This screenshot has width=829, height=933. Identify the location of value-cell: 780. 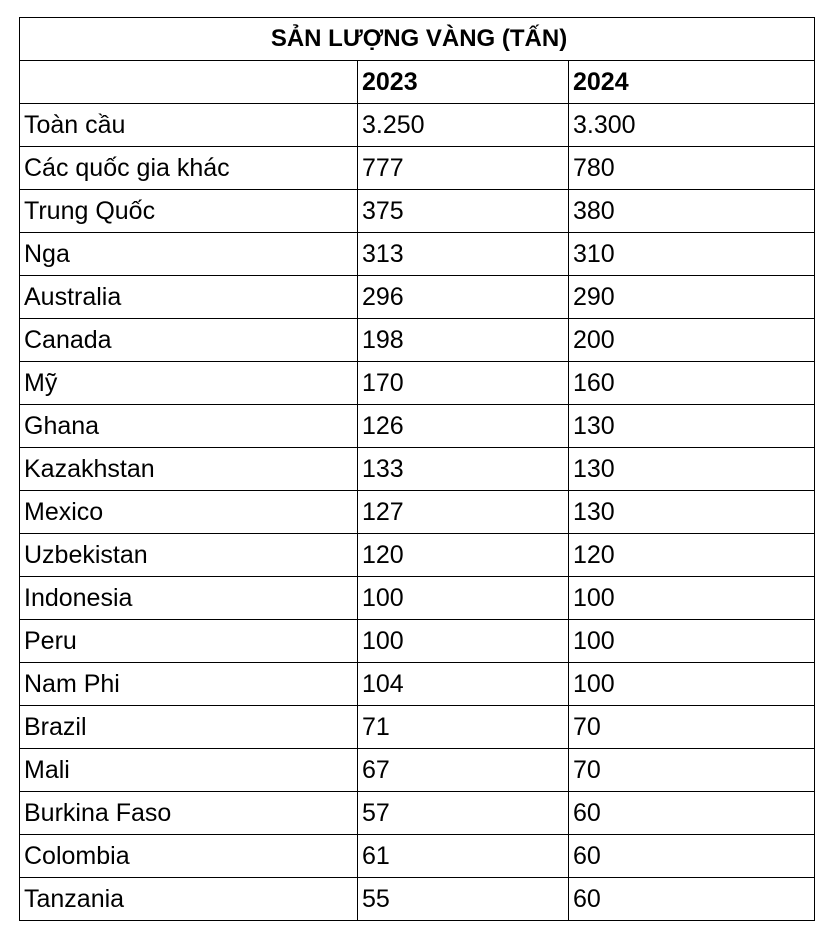
(691, 168).